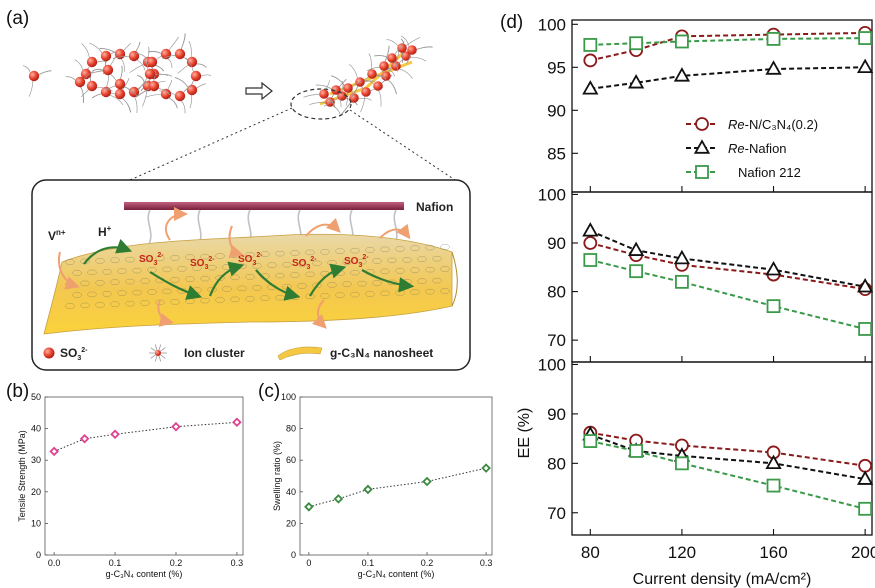 Image resolution: width=875 pixels, height=588 pixels. What do you see at coordinates (702, 146) in the screenshot?
I see `legend-marker` at bounding box center [702, 146].